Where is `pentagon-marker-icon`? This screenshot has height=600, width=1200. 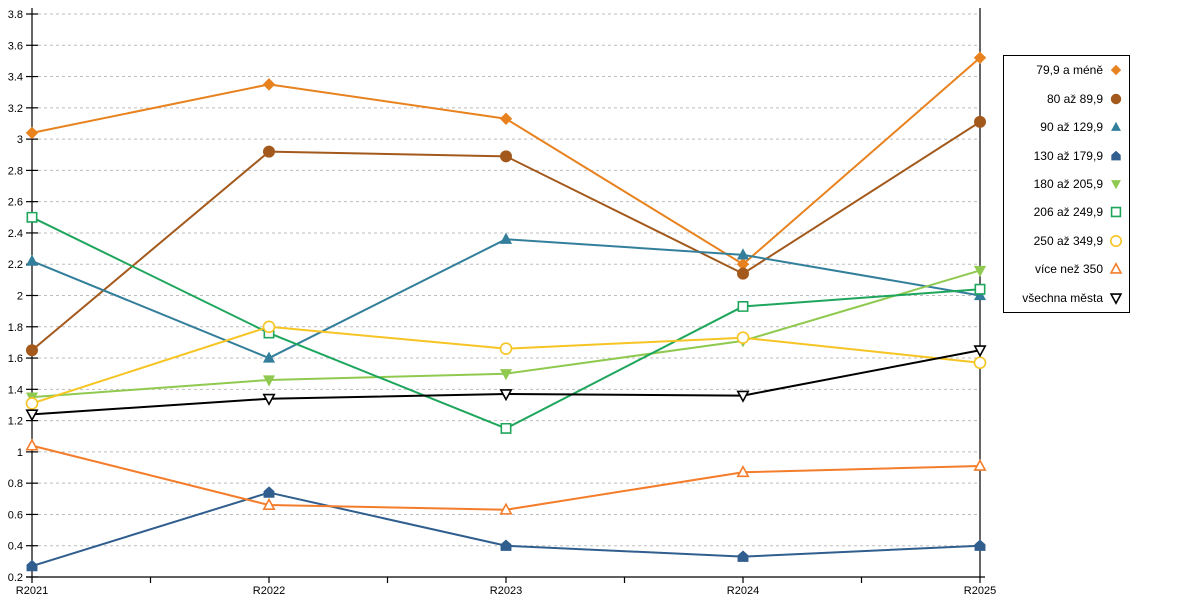
pentagon-marker-icon is located at coordinates (1116, 155).